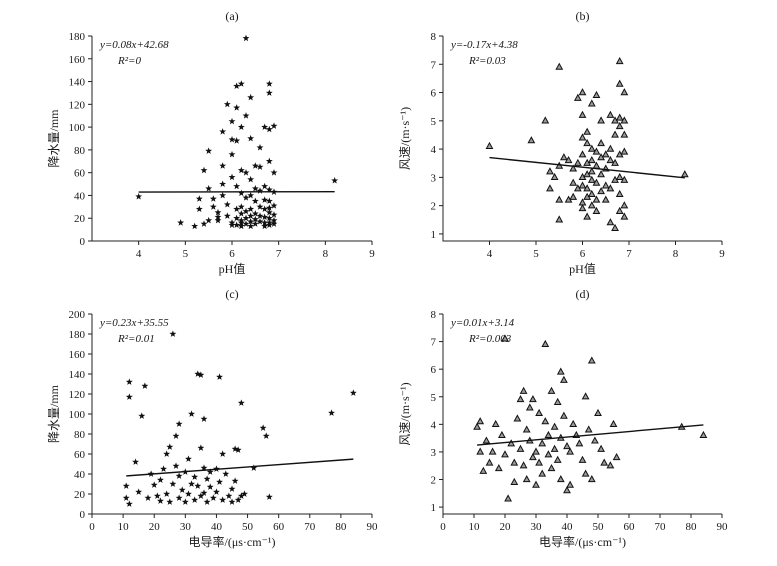  I want to click on y-tick-label: 180, so click(77, 37).